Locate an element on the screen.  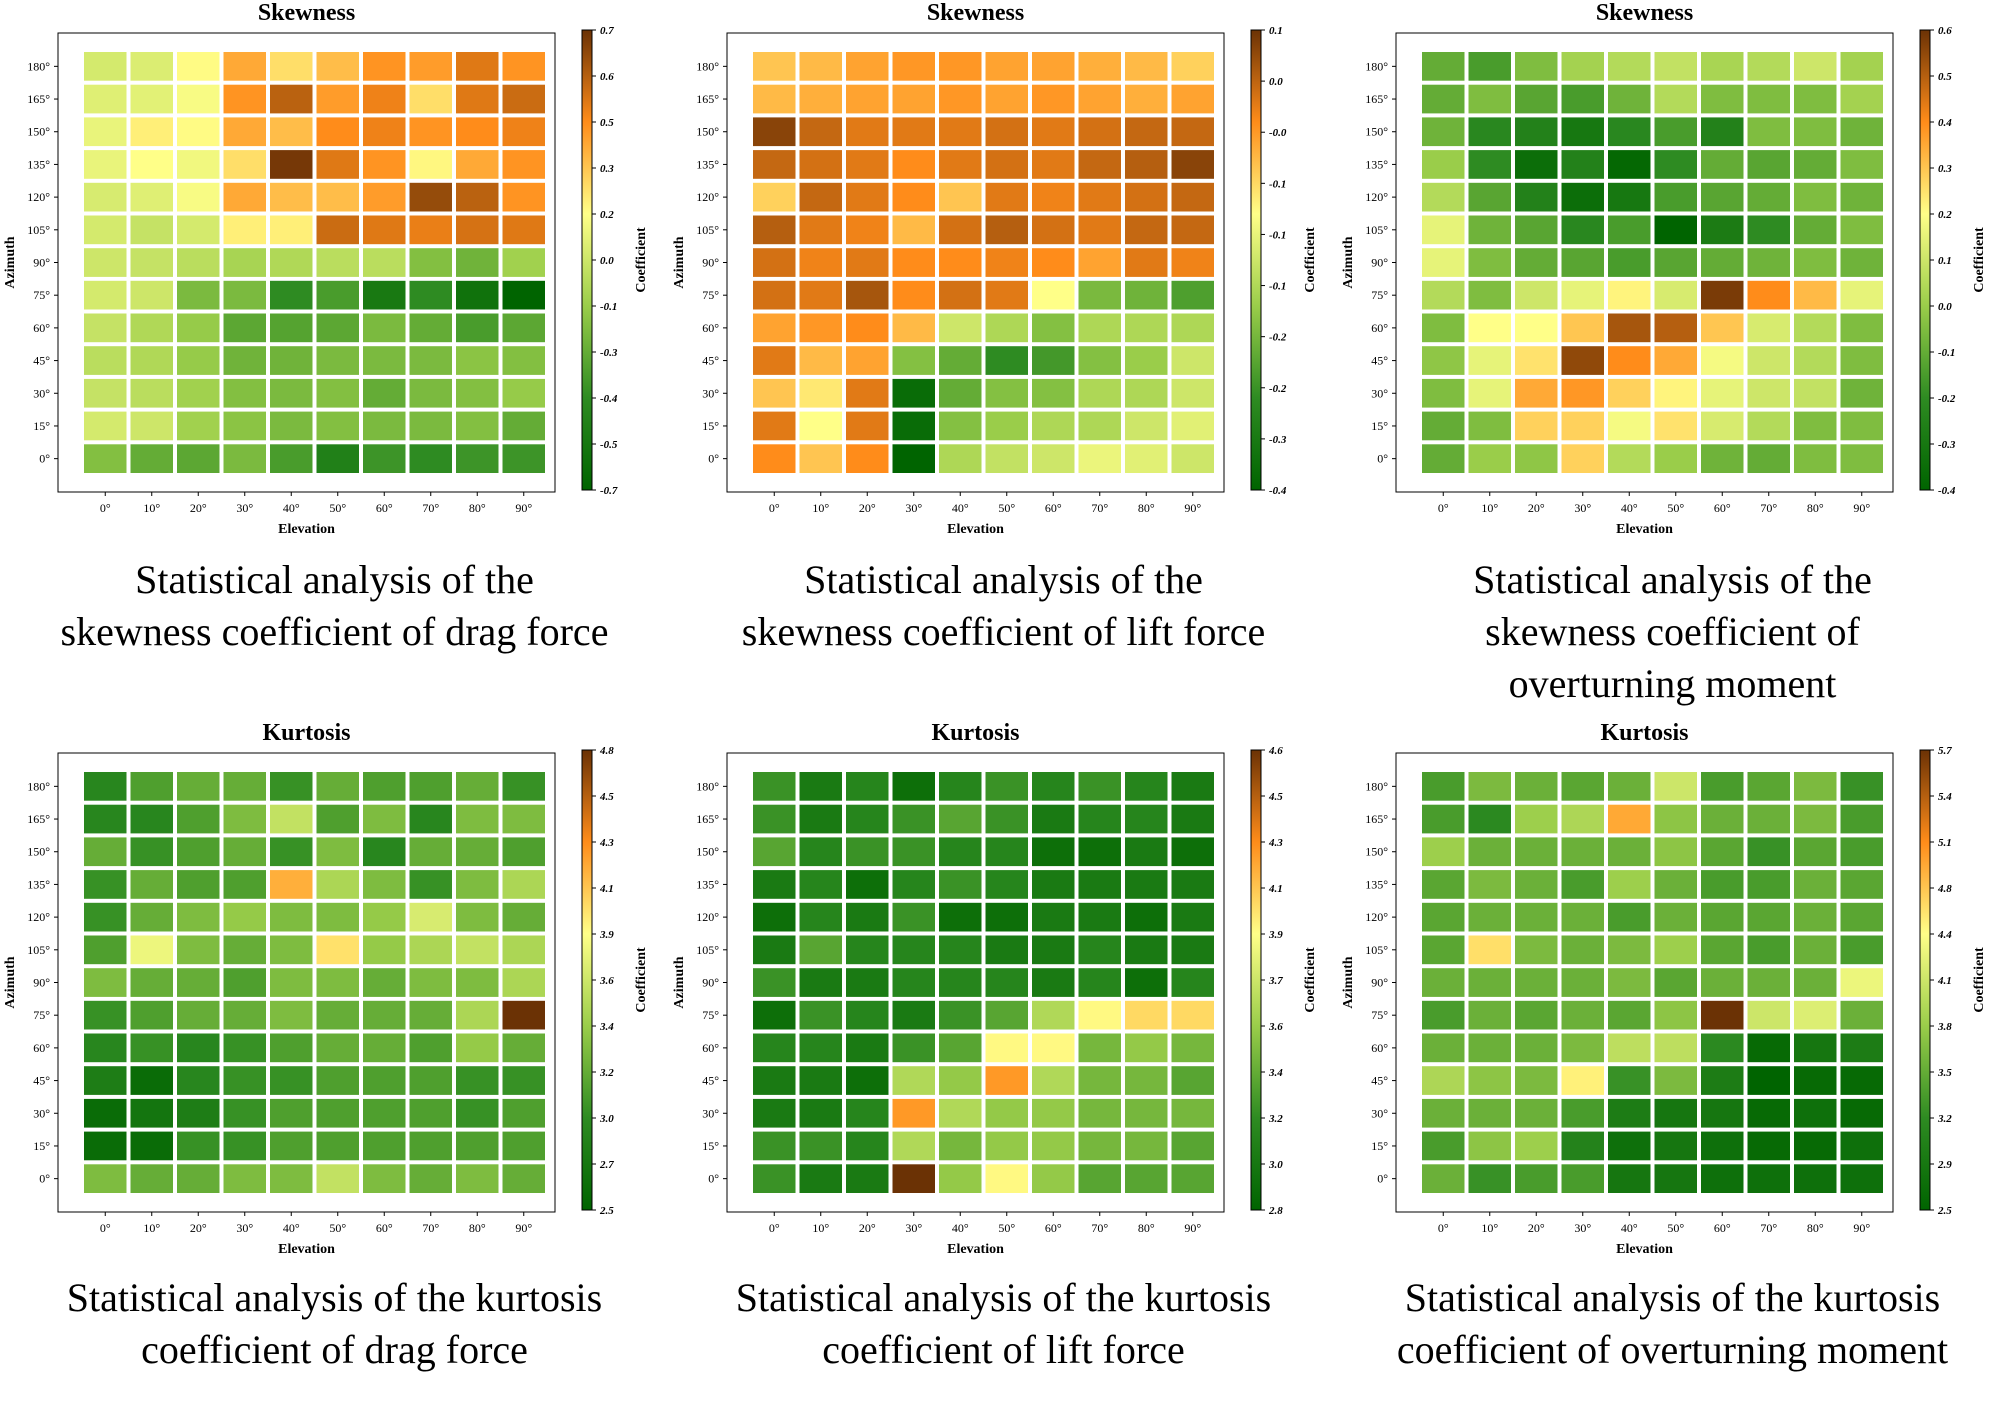
x-tick-label: 40° is located at coordinates (1629, 1228).